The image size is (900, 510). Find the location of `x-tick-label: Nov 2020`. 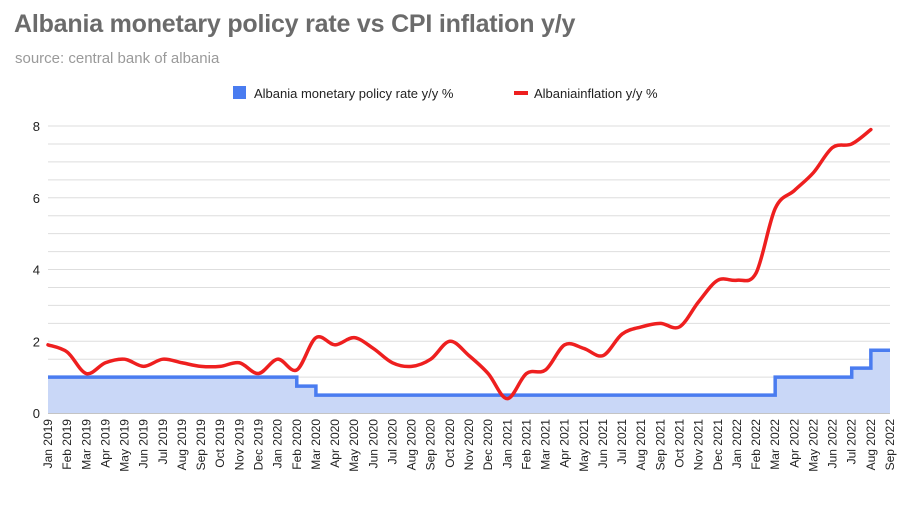

x-tick-label: Nov 2020 is located at coordinates (469, 445).